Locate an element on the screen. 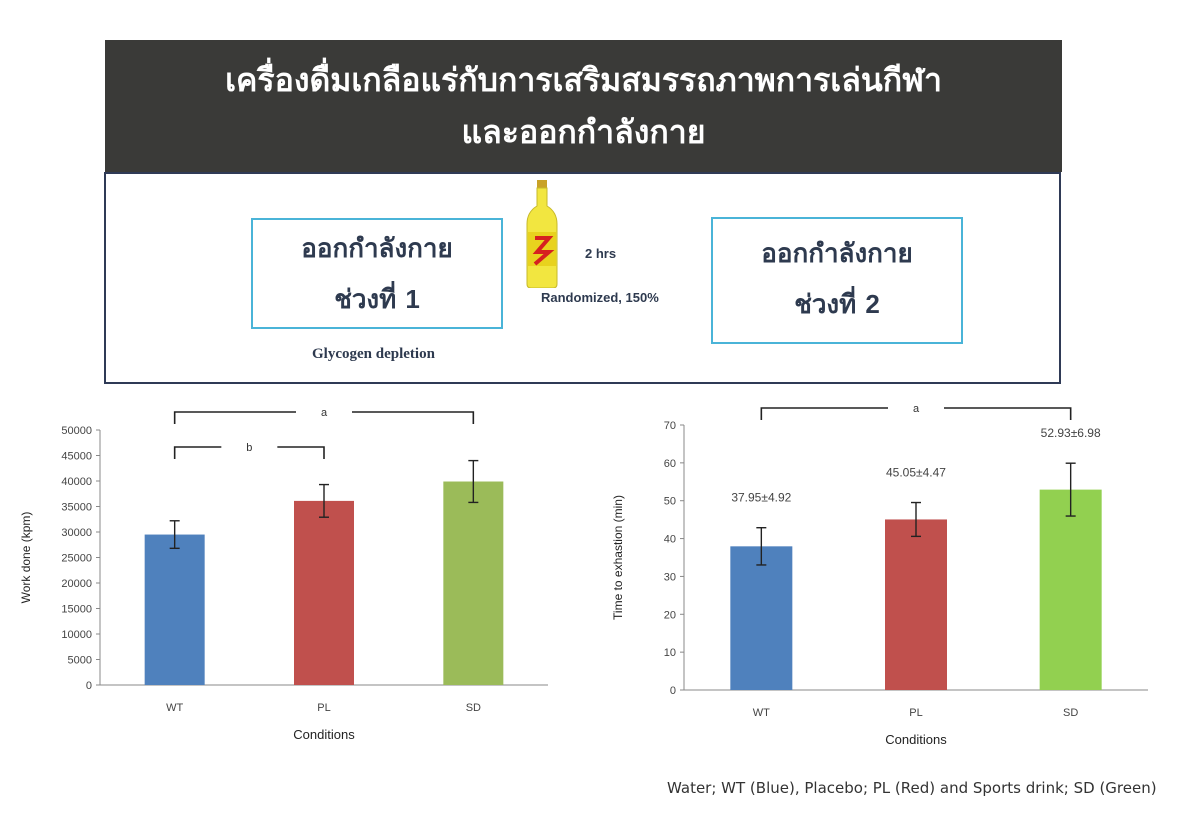 Image resolution: width=1200 pixels, height=830 pixels. y-axis-title: Time to exhastion (min) is located at coordinates (618, 557).